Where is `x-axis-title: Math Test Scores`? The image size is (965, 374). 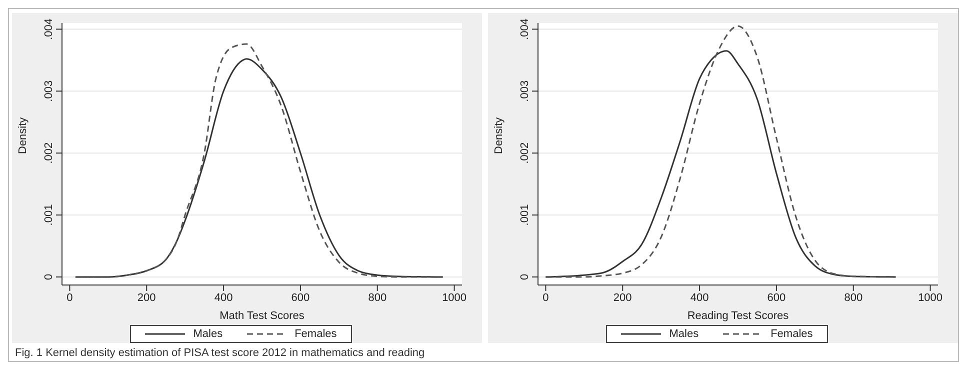 x-axis-title: Math Test Scores is located at coordinates (262, 316).